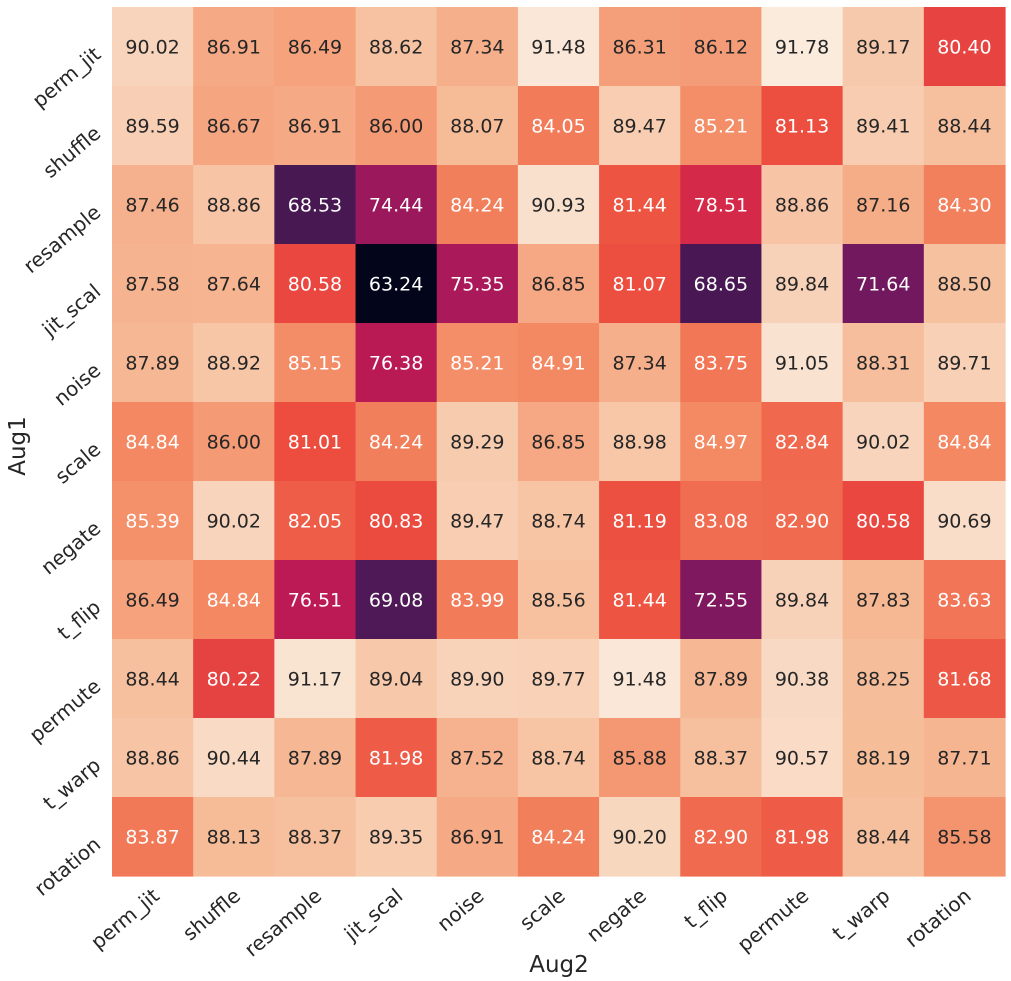 The width and height of the screenshot is (1011, 981). What do you see at coordinates (802, 600) in the screenshot?
I see `heatmap-cell-t_flip-permute` at bounding box center [802, 600].